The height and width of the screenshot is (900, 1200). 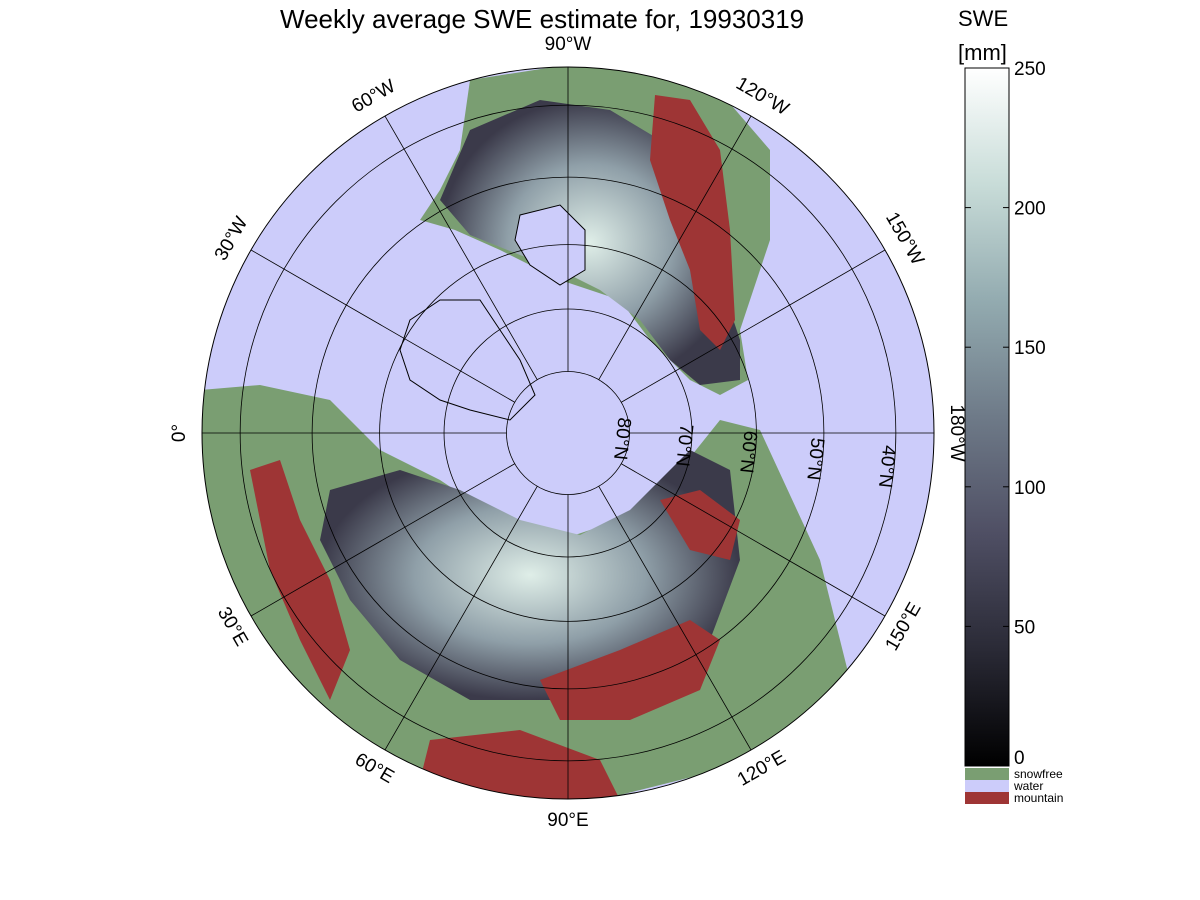 I want to click on longitude-label: 30°W, so click(x=232, y=238).